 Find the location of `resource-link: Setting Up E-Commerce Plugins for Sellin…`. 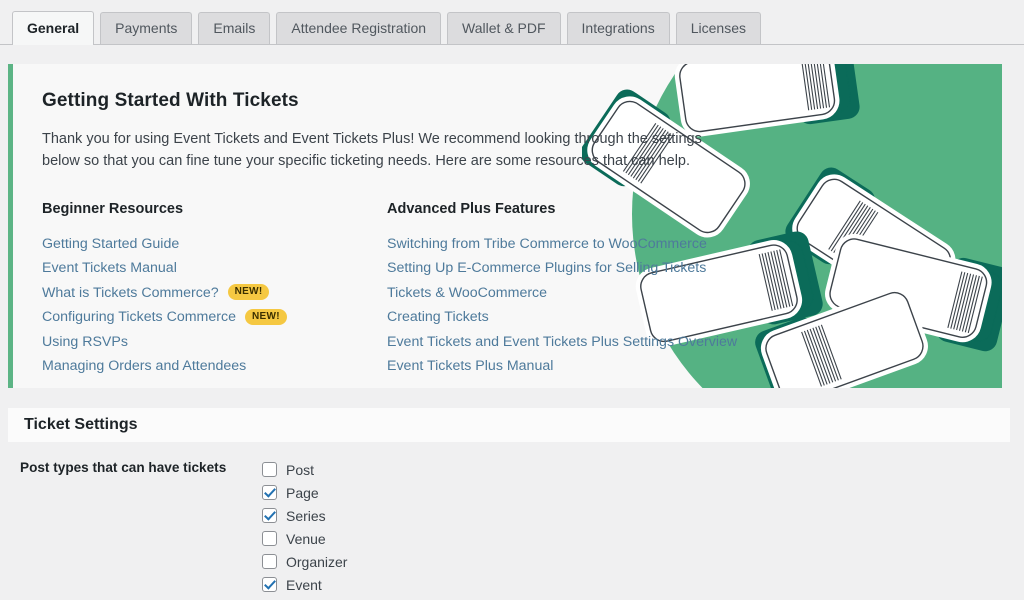

resource-link: Setting Up E-Commerce Plugins for Sellin… is located at coordinates (547, 268).